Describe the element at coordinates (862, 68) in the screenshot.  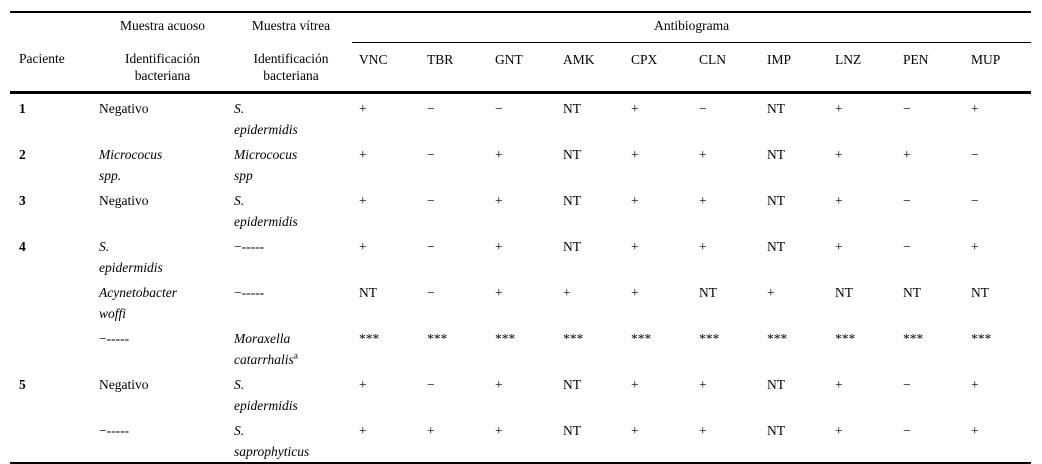
I see `col-header-lnz: LNZ` at that location.